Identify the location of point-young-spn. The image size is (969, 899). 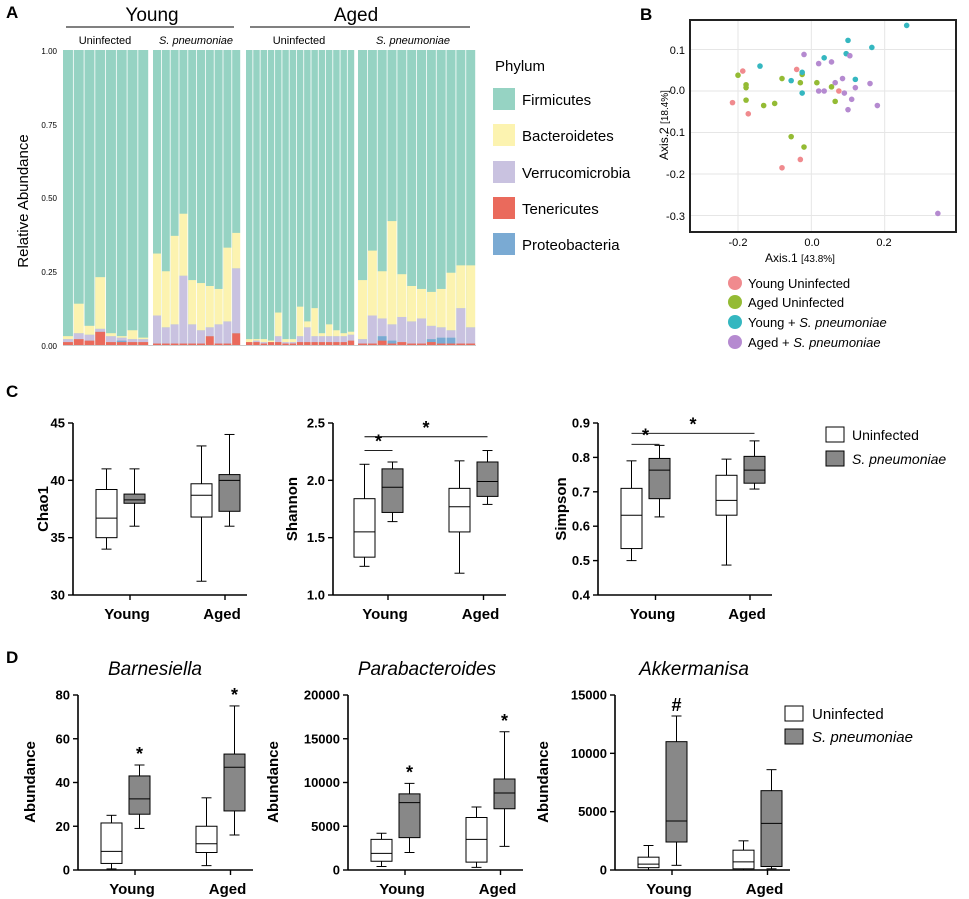
(802, 72).